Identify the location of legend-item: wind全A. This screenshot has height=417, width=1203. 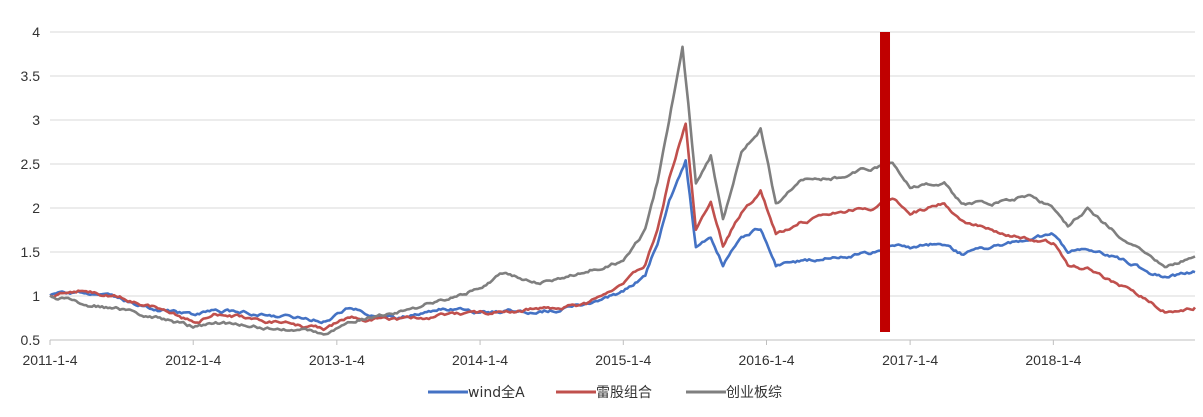
(476, 392).